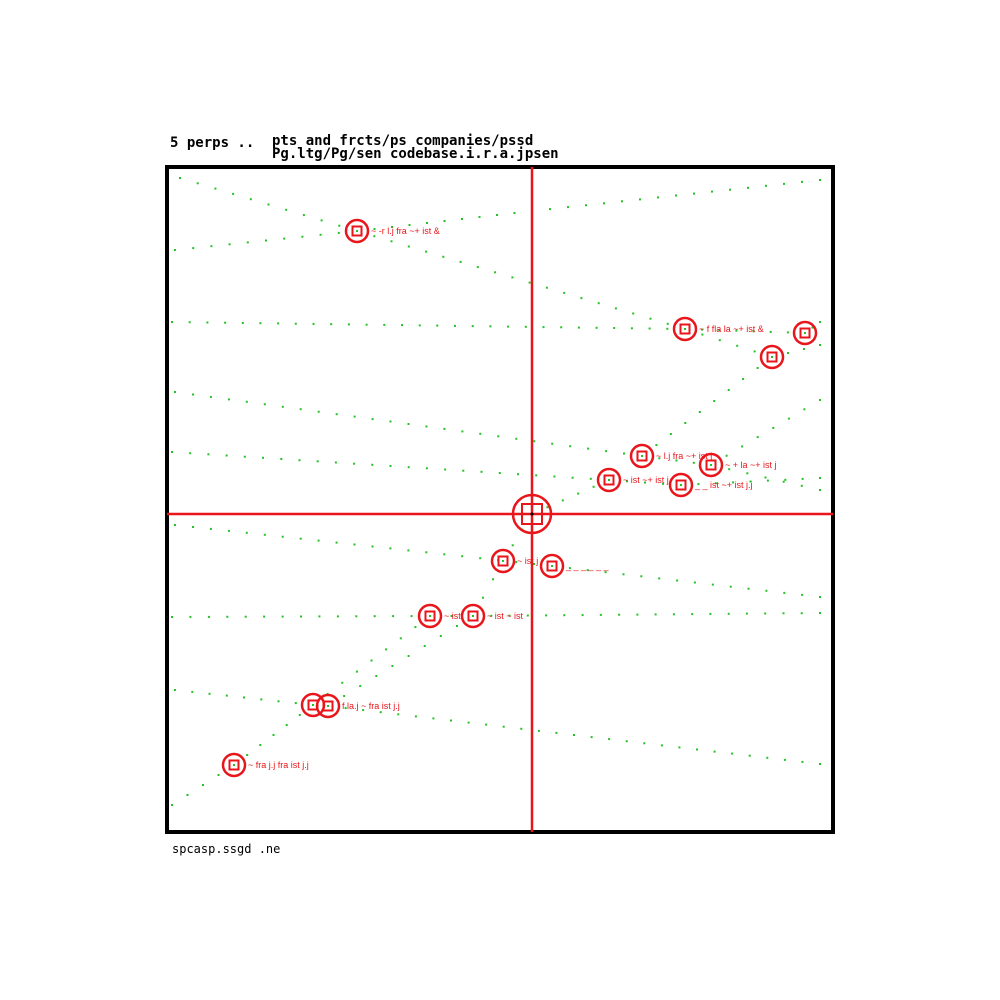  I want to click on target-marker: ~ ist, so click(439, 616).